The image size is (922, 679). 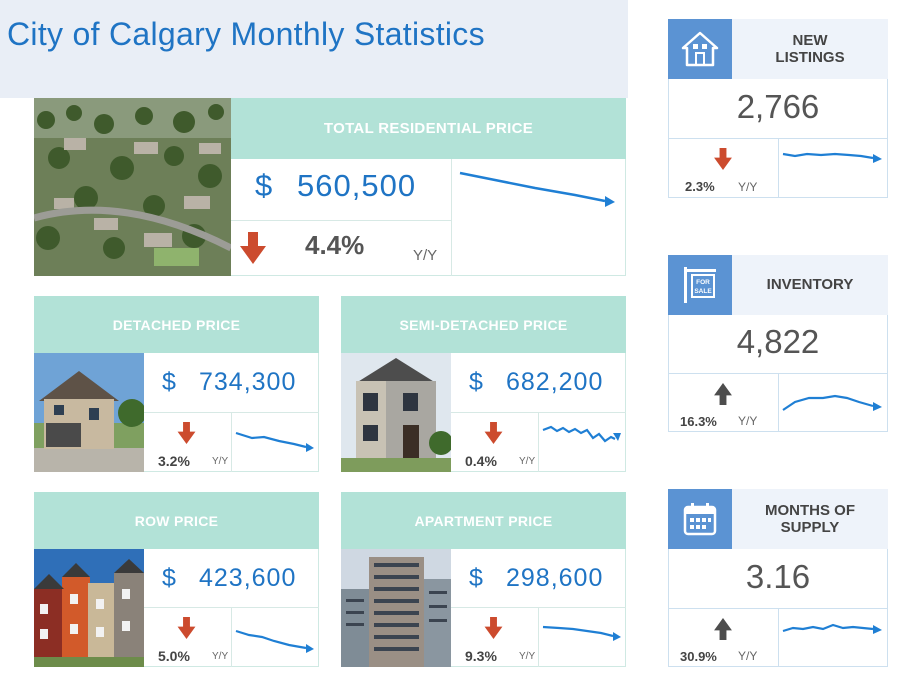 What do you see at coordinates (248, 382) in the screenshot?
I see `detached-price-value: 734,300` at bounding box center [248, 382].